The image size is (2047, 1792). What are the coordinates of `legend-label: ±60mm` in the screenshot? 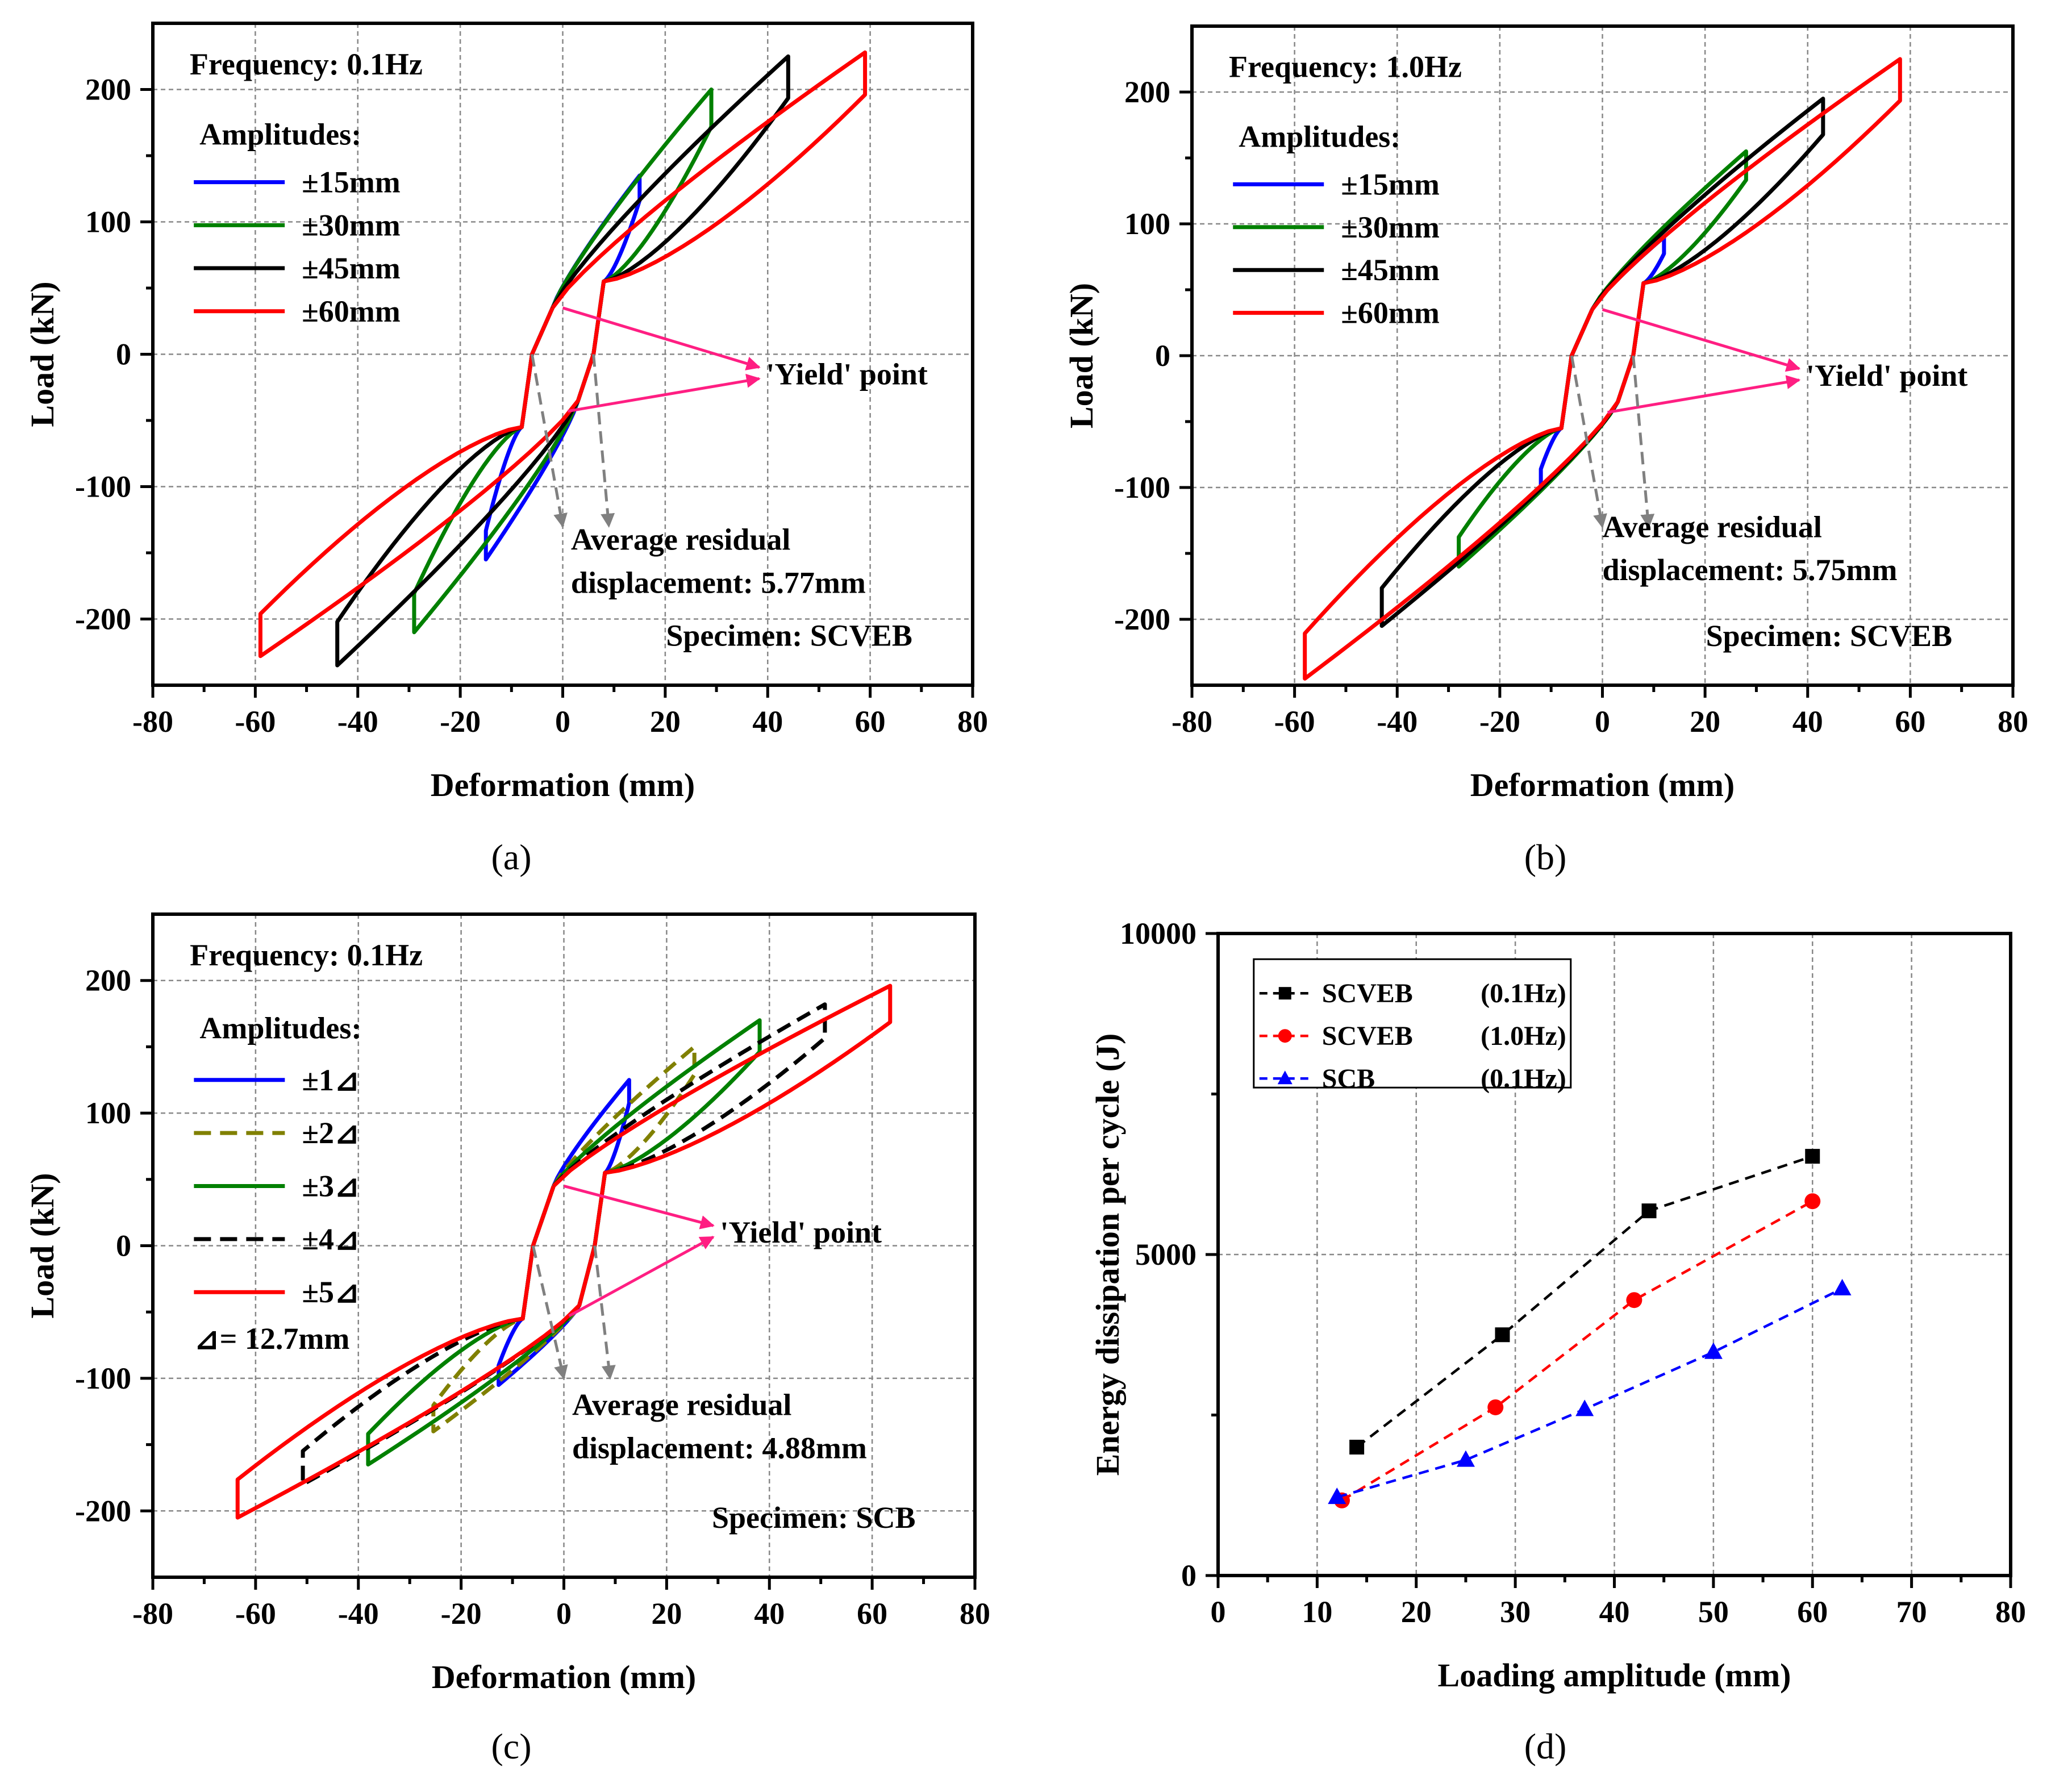 It's located at (1390, 313).